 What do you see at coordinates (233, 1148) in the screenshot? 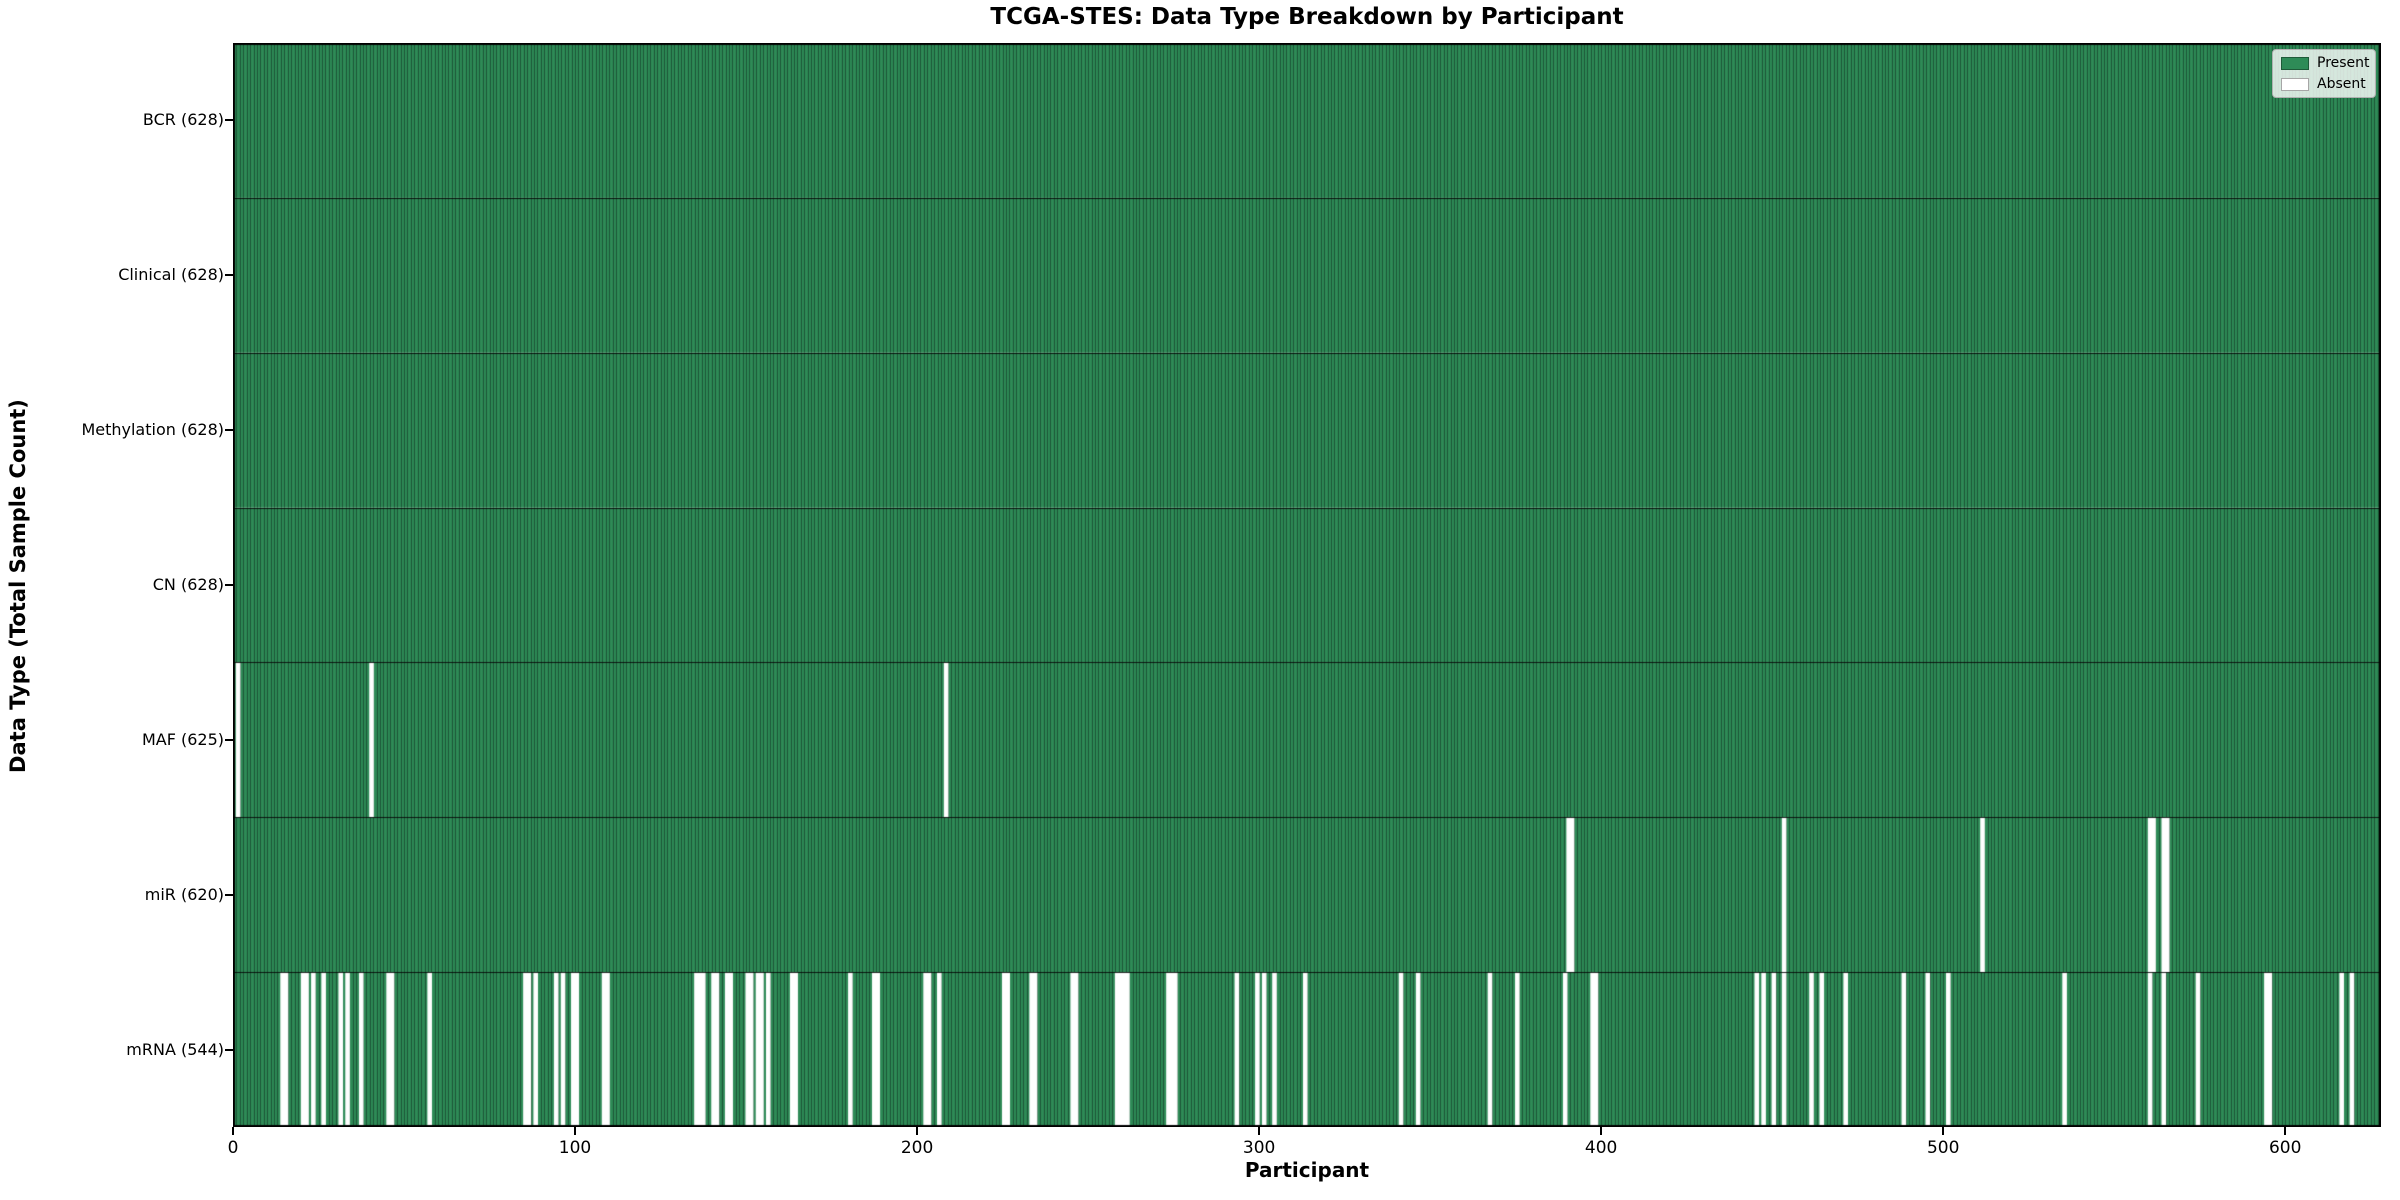
I see `x-tick-label: 0` at bounding box center [233, 1148].